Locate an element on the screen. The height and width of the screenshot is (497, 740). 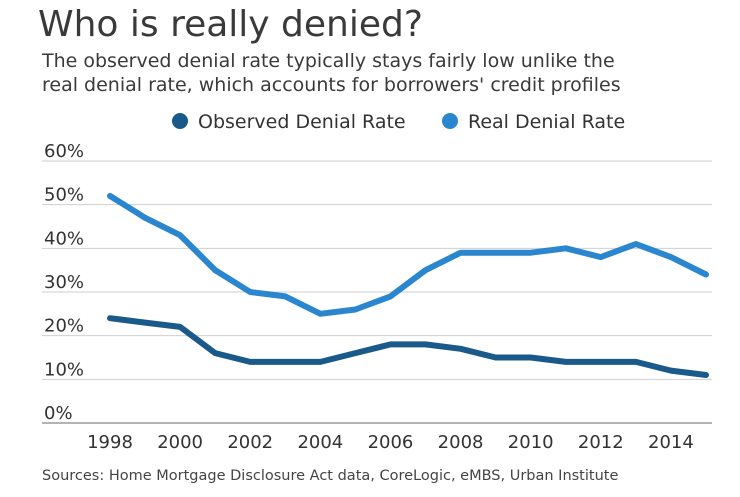
y-tick-label: 50% is located at coordinates (64, 195).